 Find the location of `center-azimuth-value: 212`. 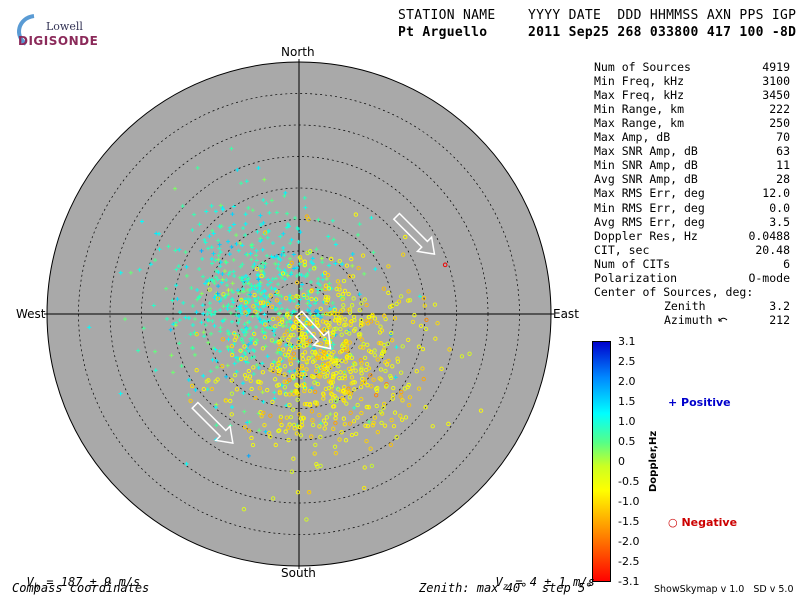

center-azimuth-value: 212 is located at coordinates (779, 320).